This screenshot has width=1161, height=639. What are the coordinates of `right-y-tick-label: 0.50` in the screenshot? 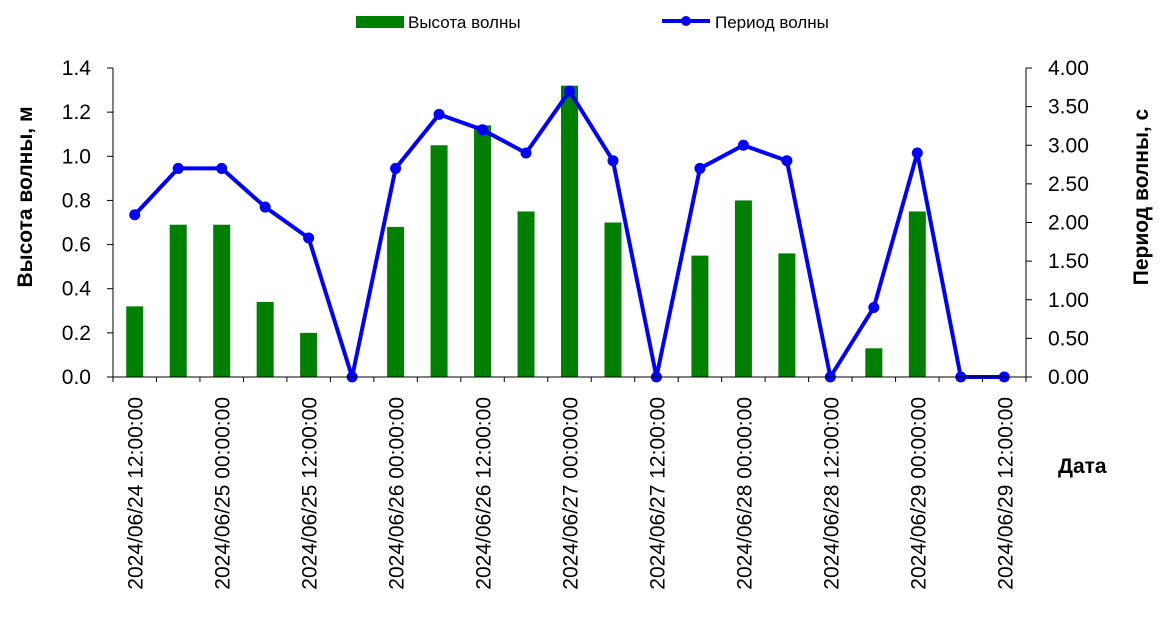 It's located at (1068, 338).